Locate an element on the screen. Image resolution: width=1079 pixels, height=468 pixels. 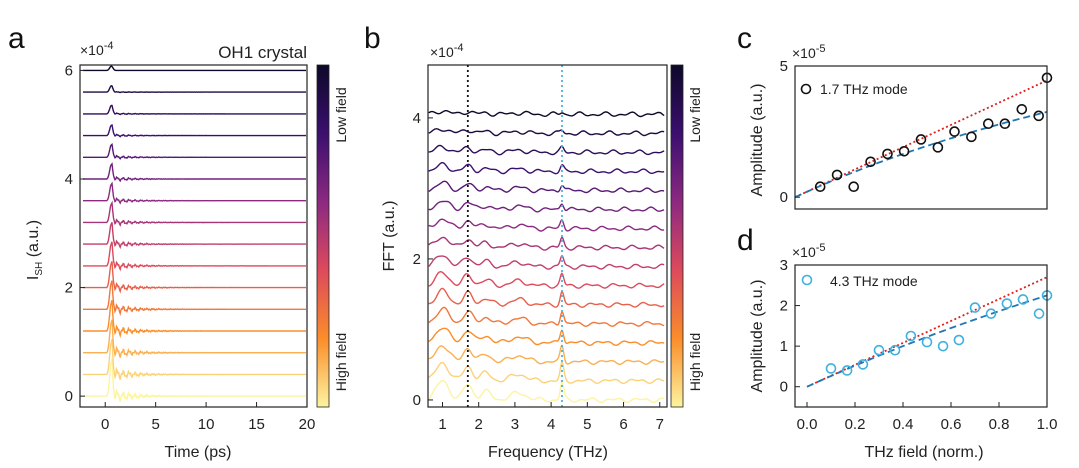
colorbar-b-top-label: Low field is located at coordinates (695, 114).